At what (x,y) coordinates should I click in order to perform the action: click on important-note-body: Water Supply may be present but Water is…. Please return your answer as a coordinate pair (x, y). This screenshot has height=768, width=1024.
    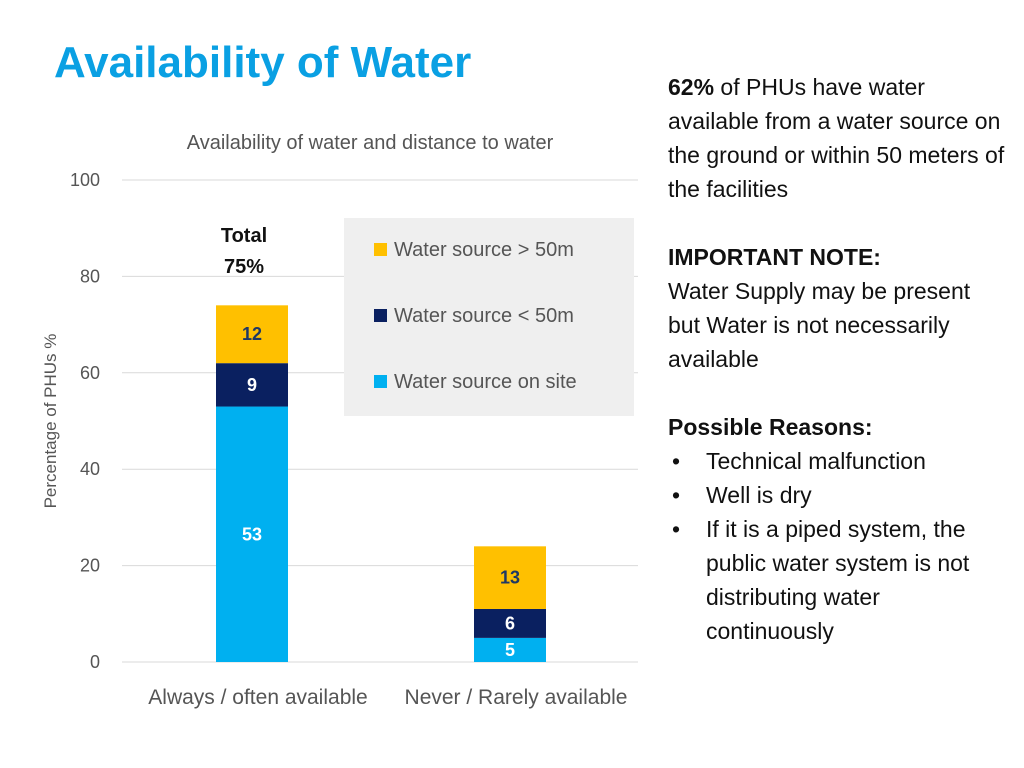
    Looking at the image, I should click on (819, 325).